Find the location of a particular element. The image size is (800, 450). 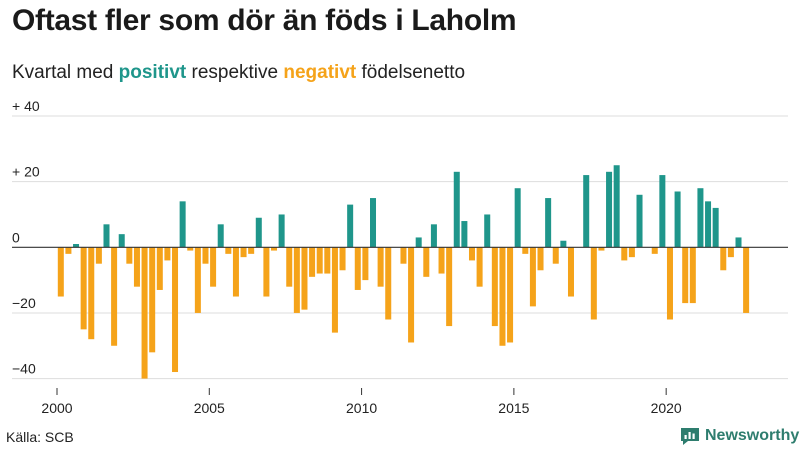

x-tick-label: 2005 is located at coordinates (209, 408).